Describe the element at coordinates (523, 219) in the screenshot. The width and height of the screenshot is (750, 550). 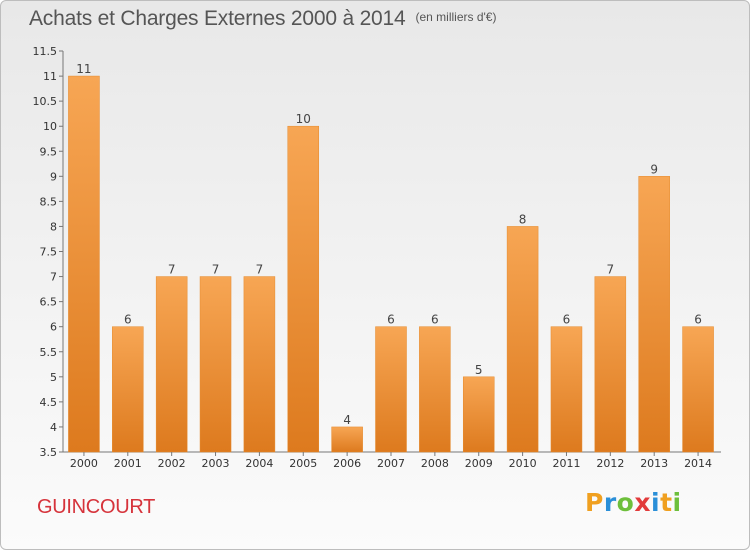
I see `bar-value-label: 8` at that location.